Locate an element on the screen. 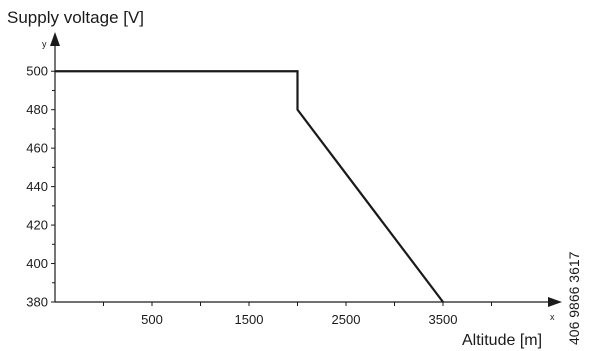  x-tick-label: 500 is located at coordinates (152, 319).